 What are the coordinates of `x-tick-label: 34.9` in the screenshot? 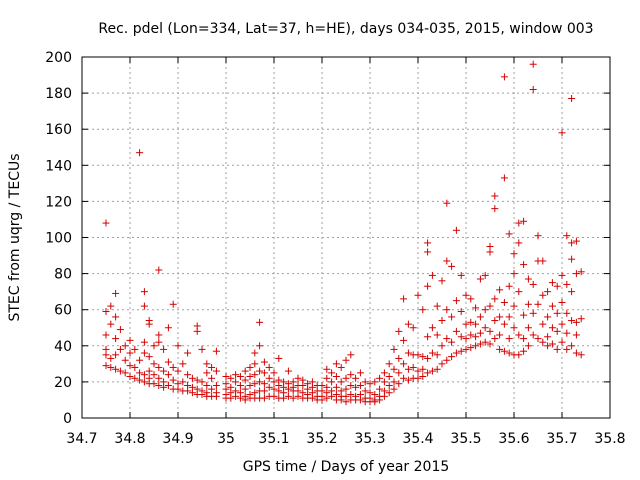 It's located at (177, 439).